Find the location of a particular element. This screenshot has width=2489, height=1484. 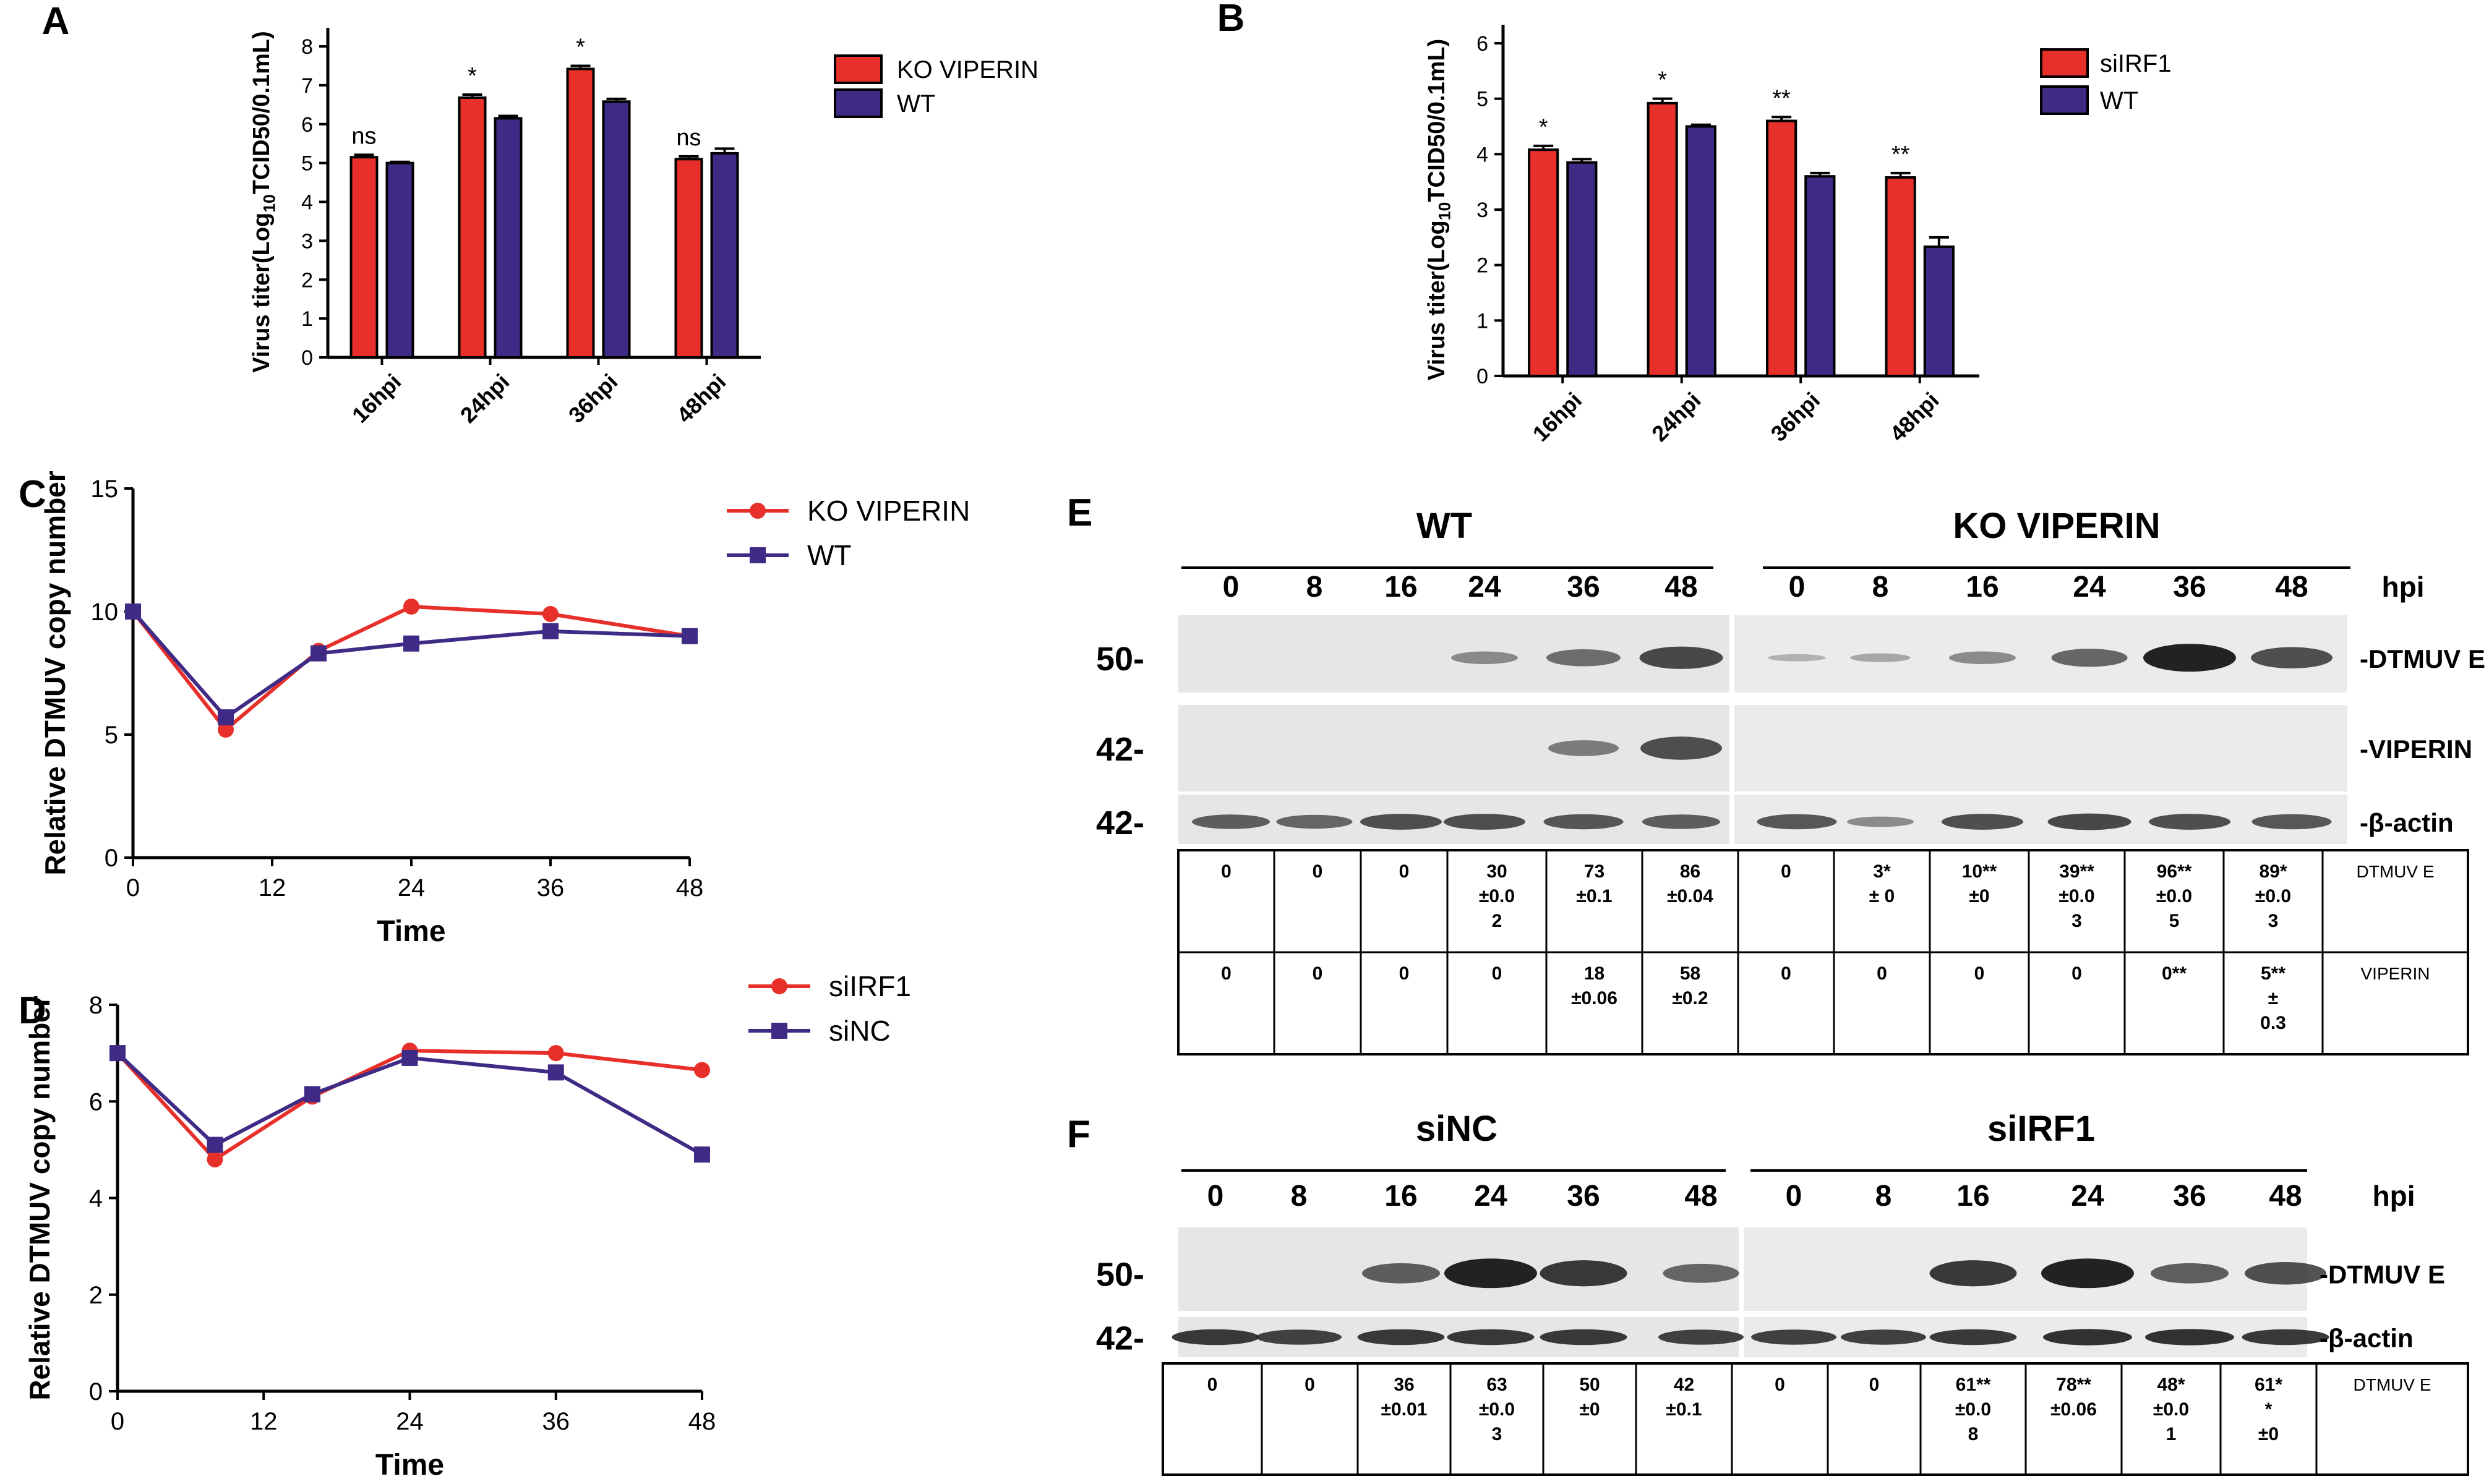

table-cell-value: 39** is located at coordinates (2076, 871).